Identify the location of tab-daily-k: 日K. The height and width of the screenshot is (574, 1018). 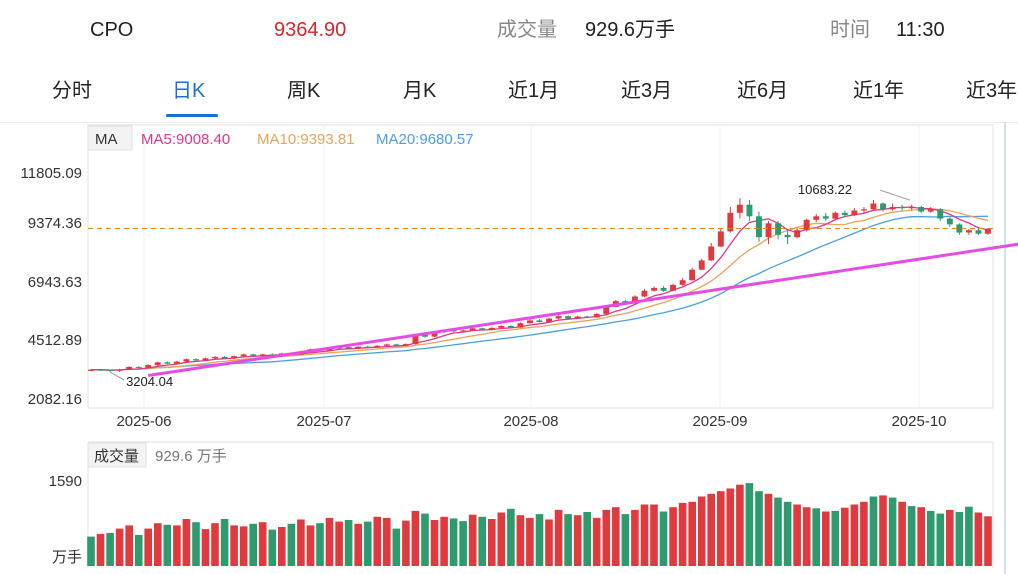
(189, 91).